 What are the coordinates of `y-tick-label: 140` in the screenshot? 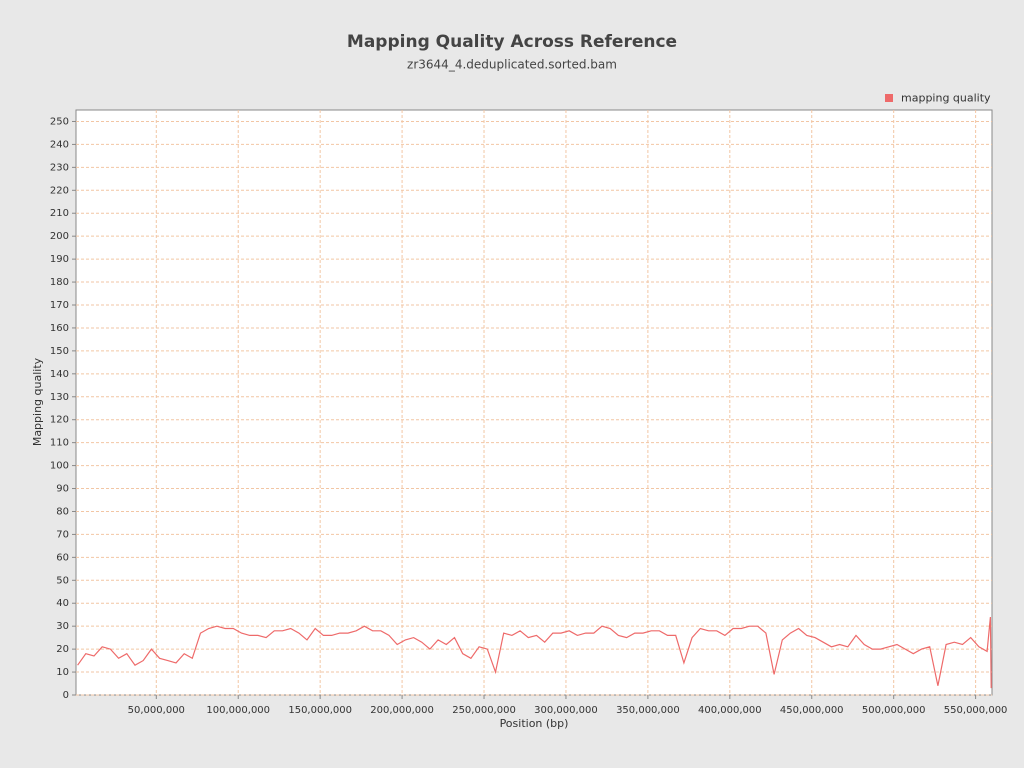 It's located at (59, 374).